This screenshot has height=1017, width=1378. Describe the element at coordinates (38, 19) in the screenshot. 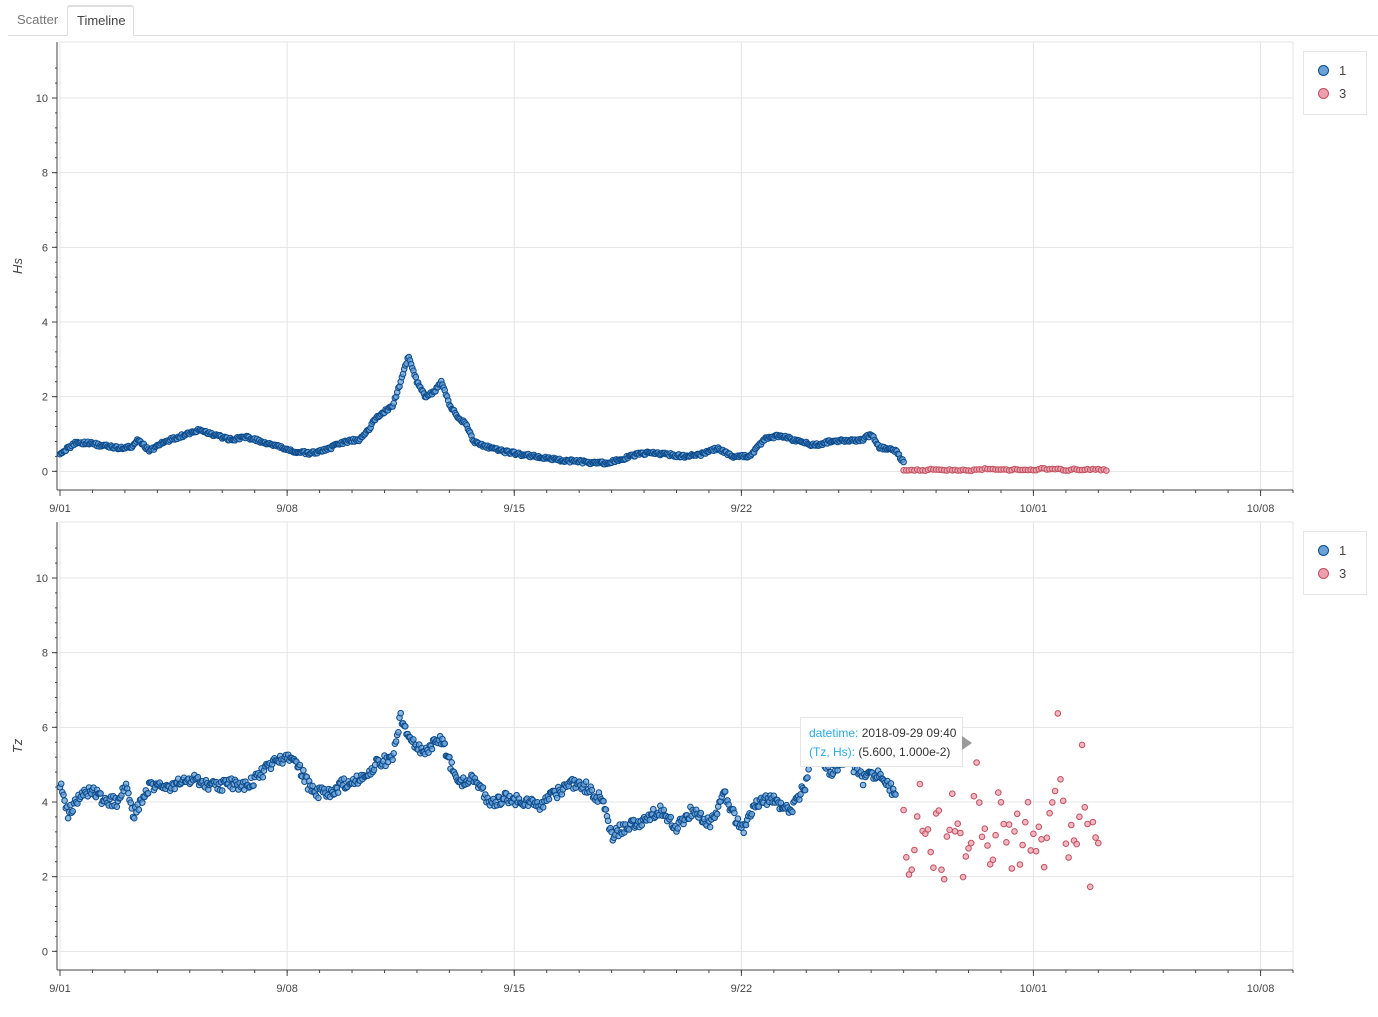

I see `tab-scatter: Scatter` at that location.